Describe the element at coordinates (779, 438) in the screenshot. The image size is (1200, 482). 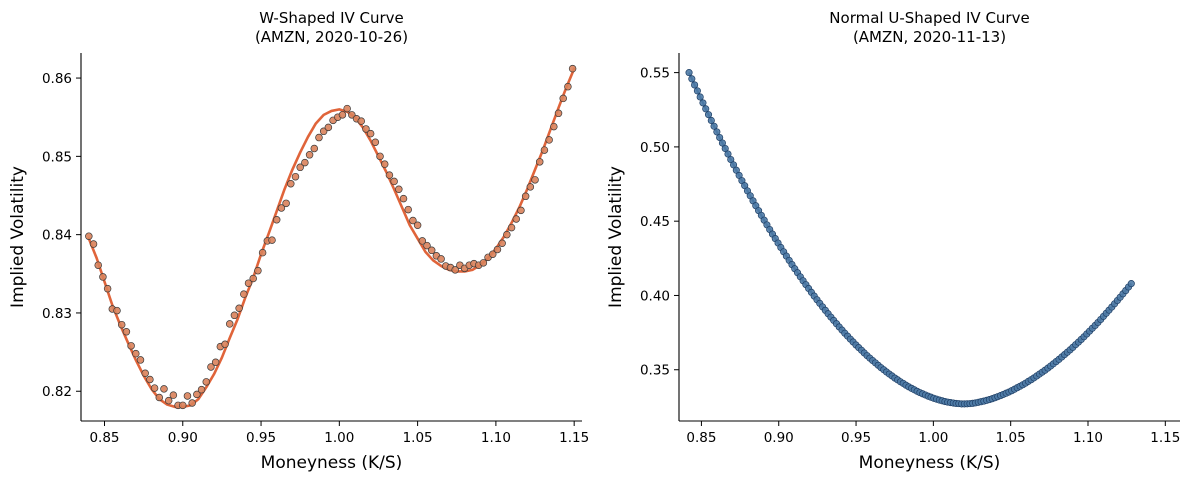
I see `x-tick-label: 0.90` at that location.